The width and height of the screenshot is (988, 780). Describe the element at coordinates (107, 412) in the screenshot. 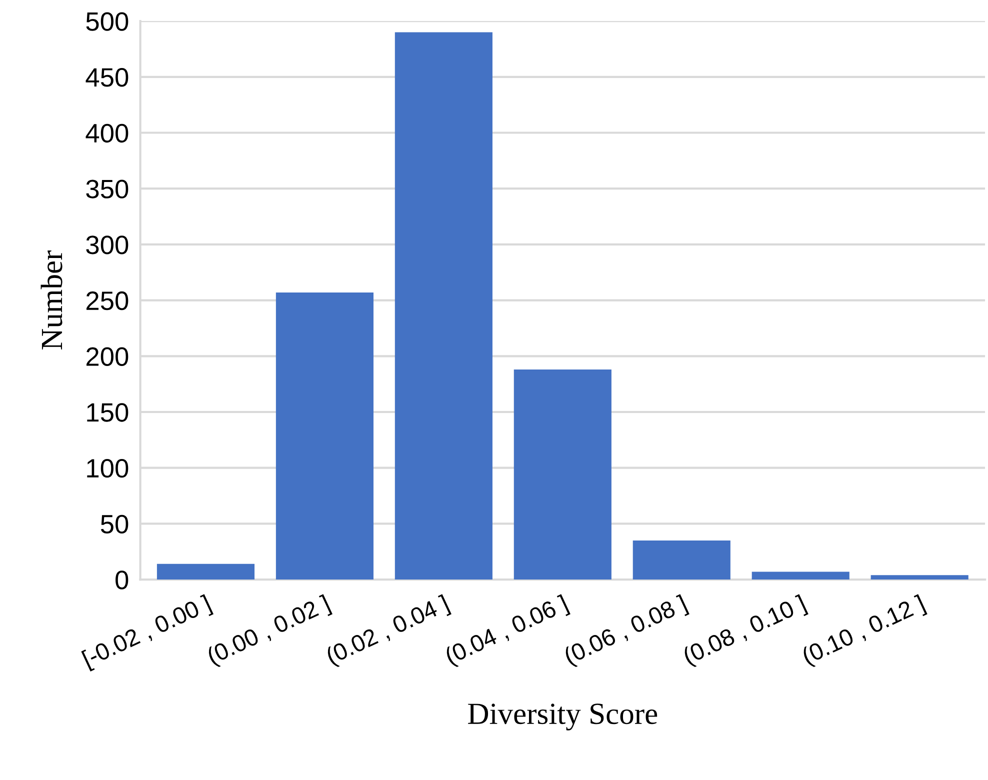

I see `y-tick-label: 150` at that location.